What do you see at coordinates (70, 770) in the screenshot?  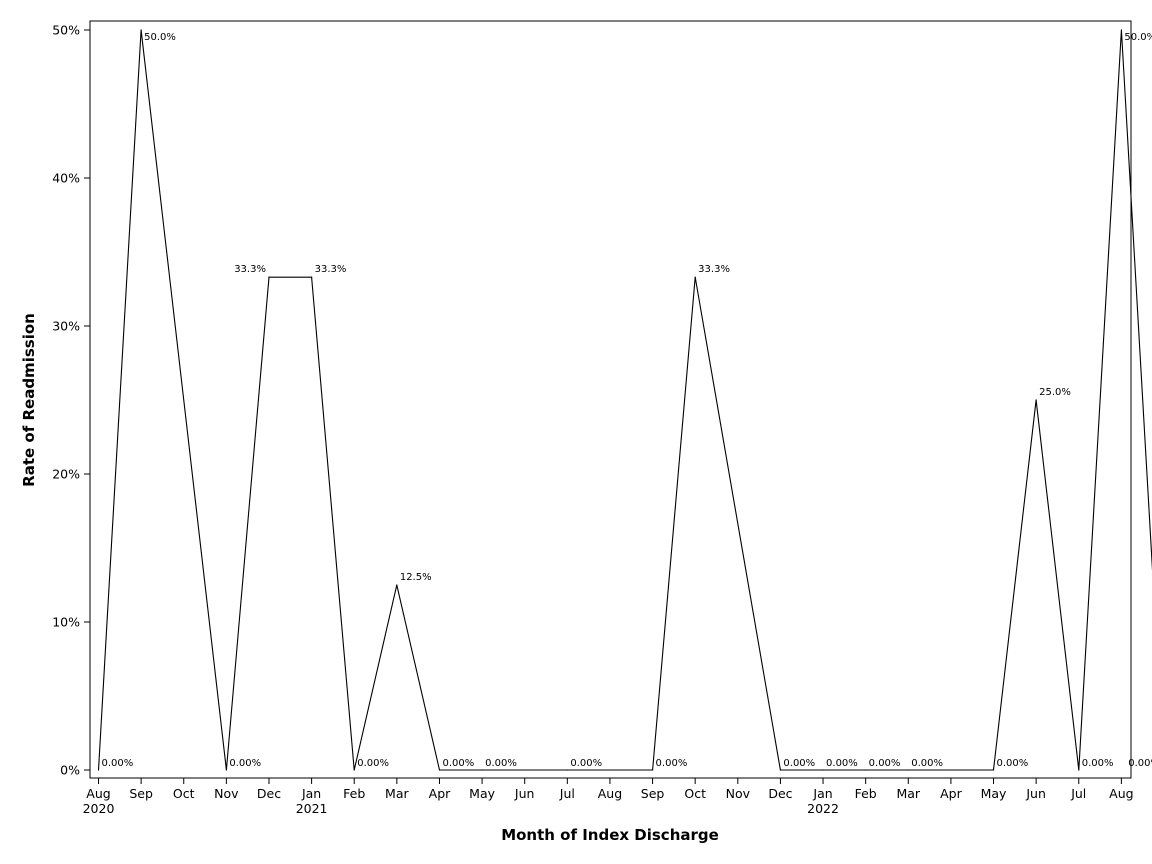 I see `y-tick-label: 0%` at bounding box center [70, 770].